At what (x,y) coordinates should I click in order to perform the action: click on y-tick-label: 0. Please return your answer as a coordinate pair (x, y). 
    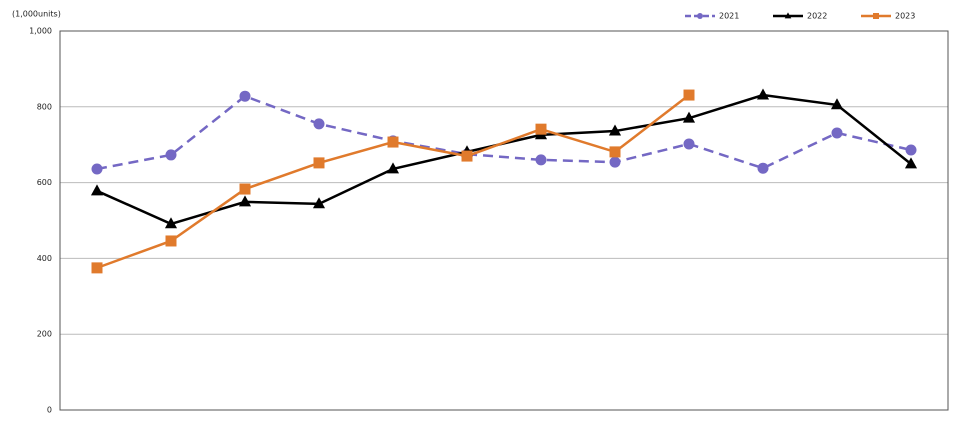
    Looking at the image, I should click on (49, 410).